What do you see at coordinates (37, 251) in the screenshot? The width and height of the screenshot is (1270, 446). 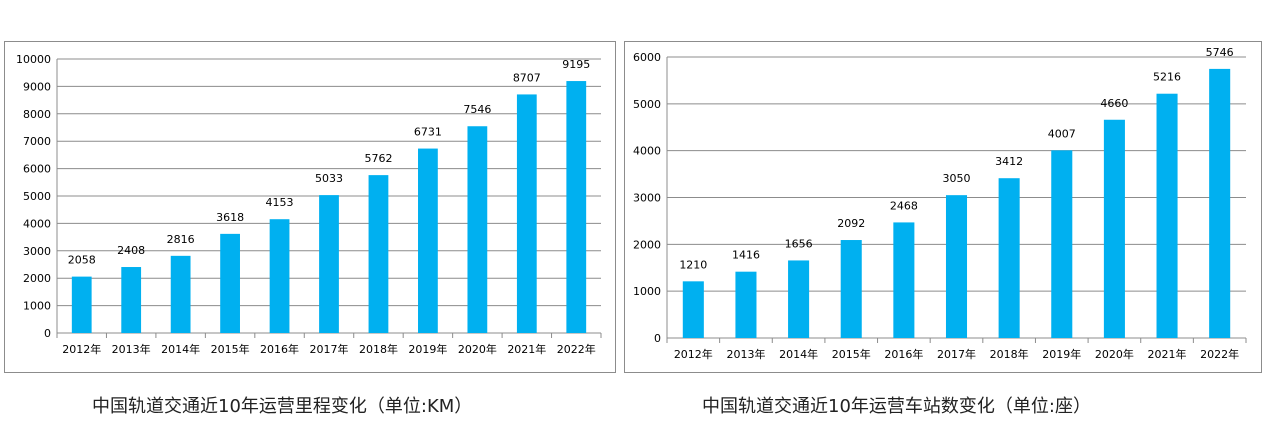 I see `mileage-y-tick-label: 3000` at bounding box center [37, 251].